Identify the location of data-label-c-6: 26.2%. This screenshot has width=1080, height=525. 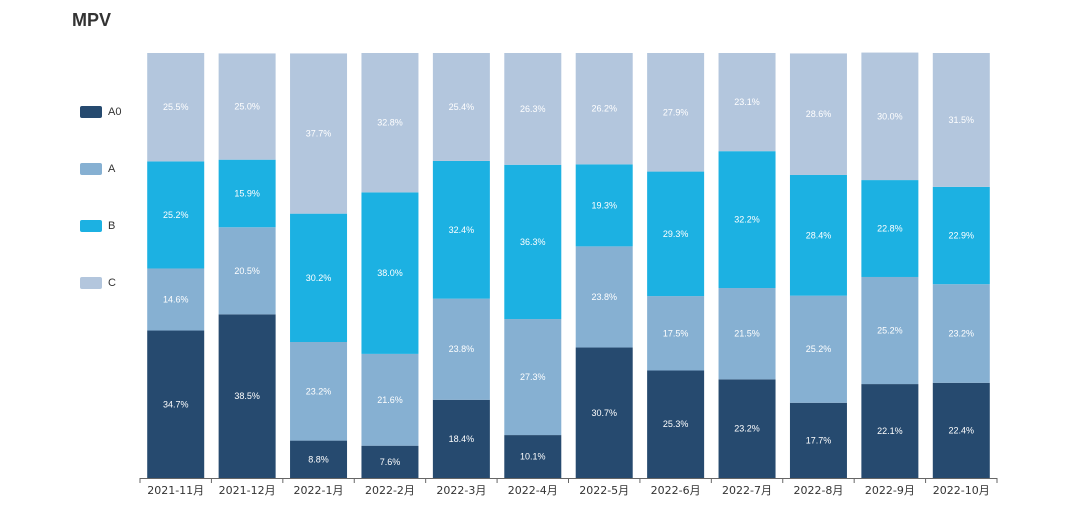
(604, 109).